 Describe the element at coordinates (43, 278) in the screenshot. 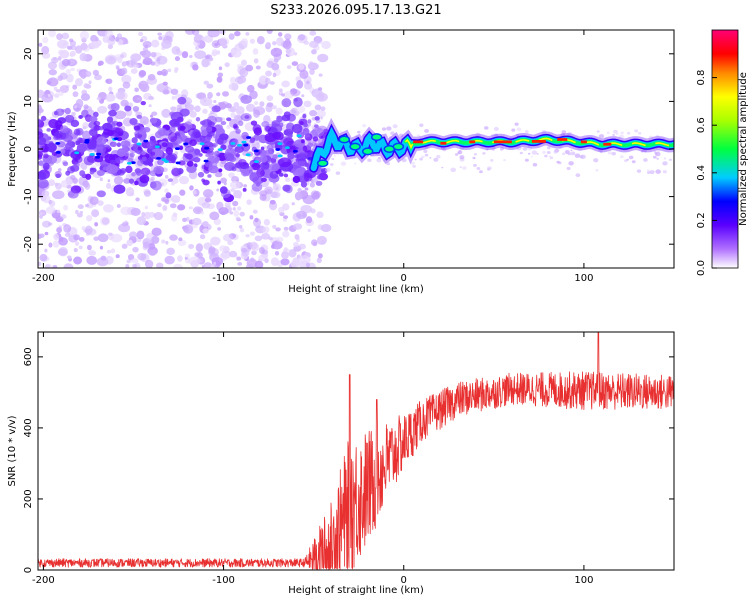

I see `spectrogram-xtick-label: -200` at that location.